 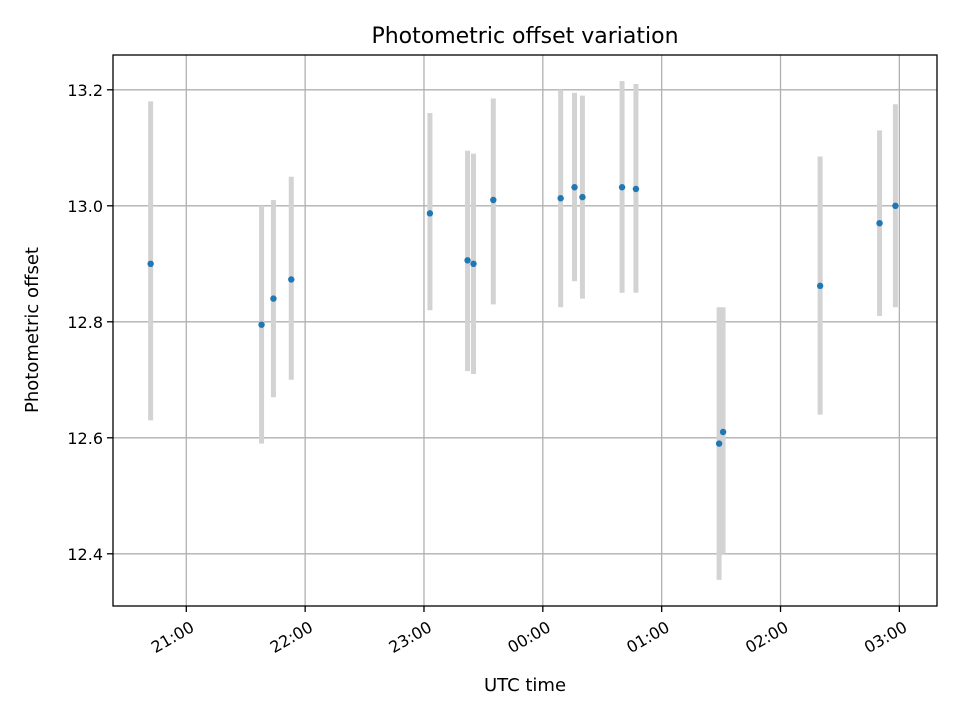 What do you see at coordinates (85, 90) in the screenshot?
I see `y-tick-label: 13.2` at bounding box center [85, 90].